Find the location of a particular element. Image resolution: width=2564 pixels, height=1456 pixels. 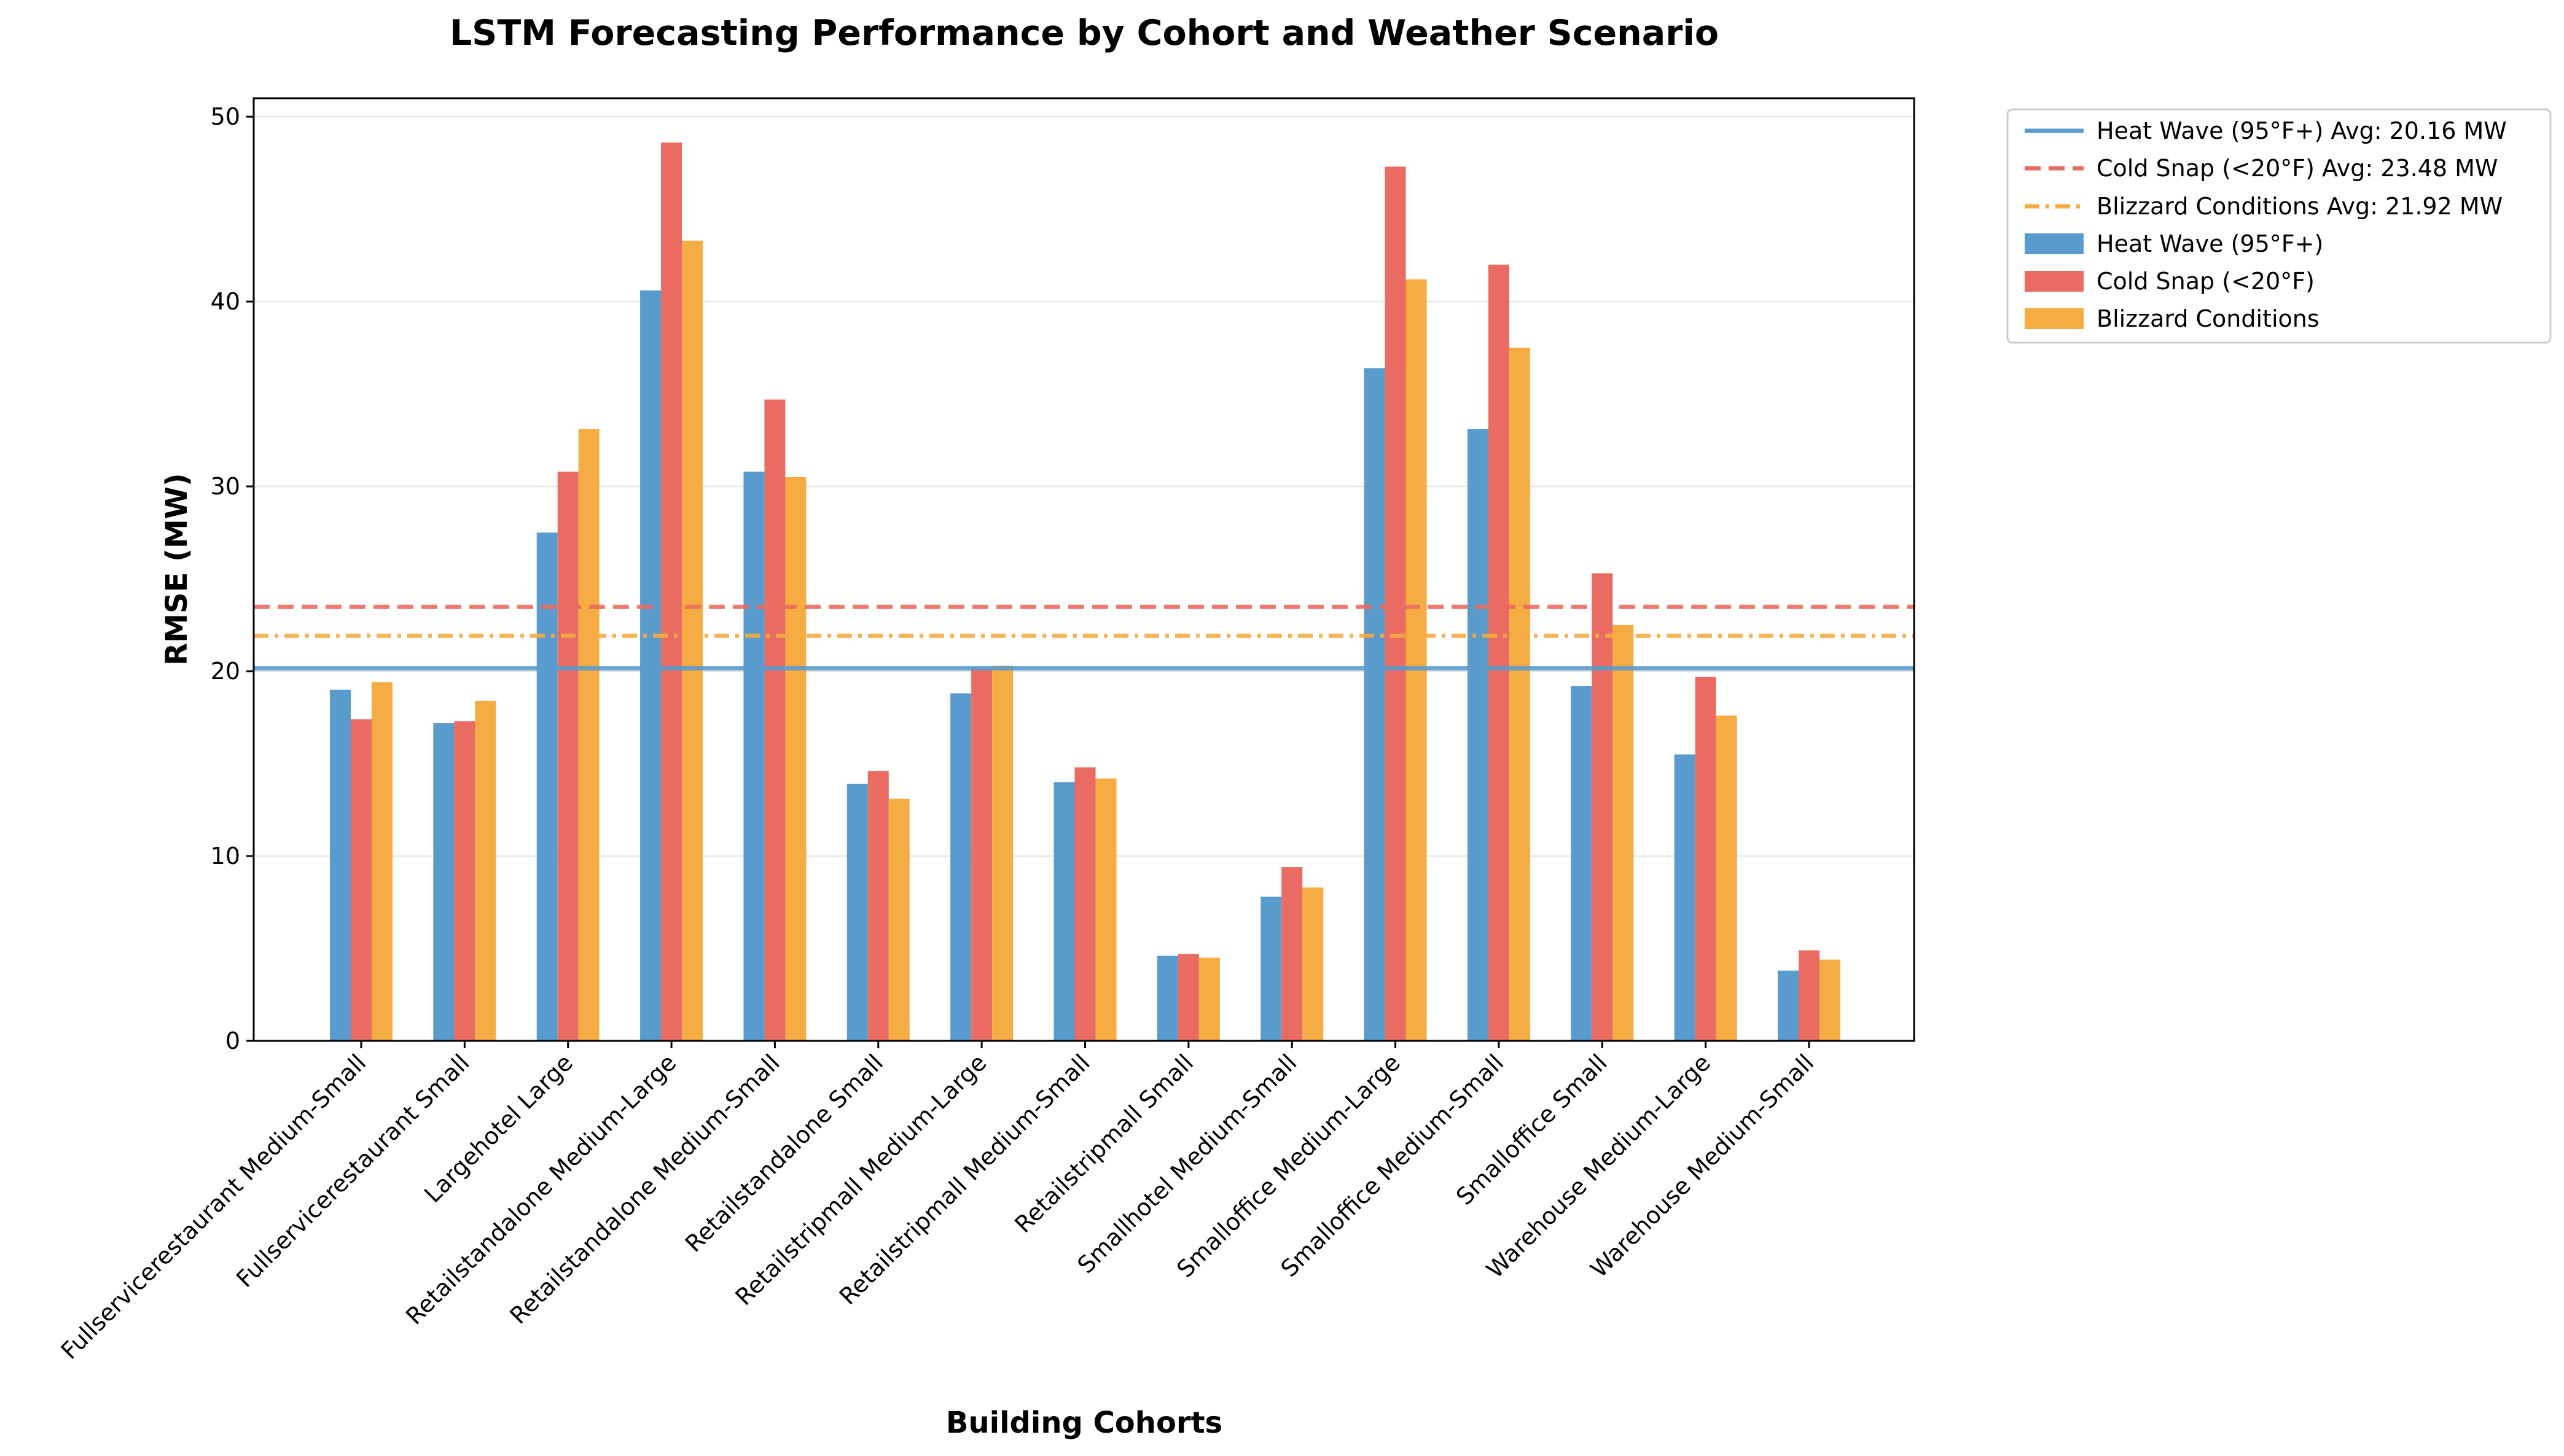

y-tick-label: 0 is located at coordinates (233, 1040).